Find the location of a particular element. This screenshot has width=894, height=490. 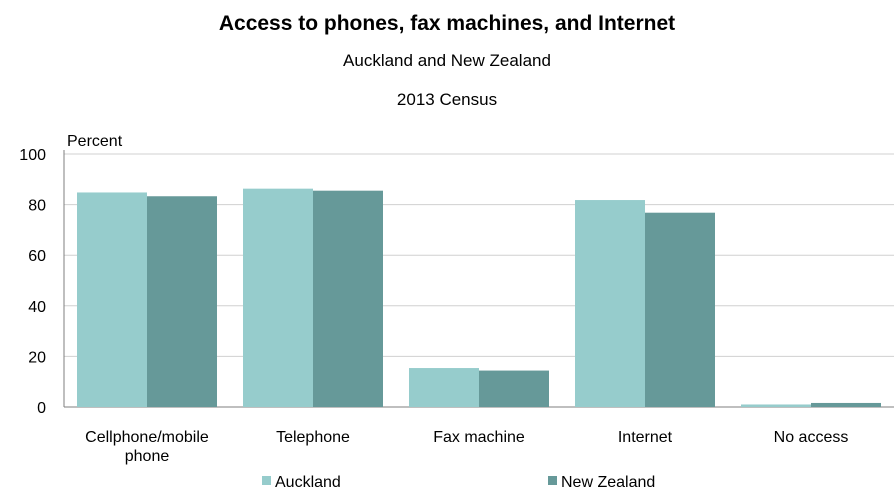

y-tick-label: 80 is located at coordinates (37, 206).